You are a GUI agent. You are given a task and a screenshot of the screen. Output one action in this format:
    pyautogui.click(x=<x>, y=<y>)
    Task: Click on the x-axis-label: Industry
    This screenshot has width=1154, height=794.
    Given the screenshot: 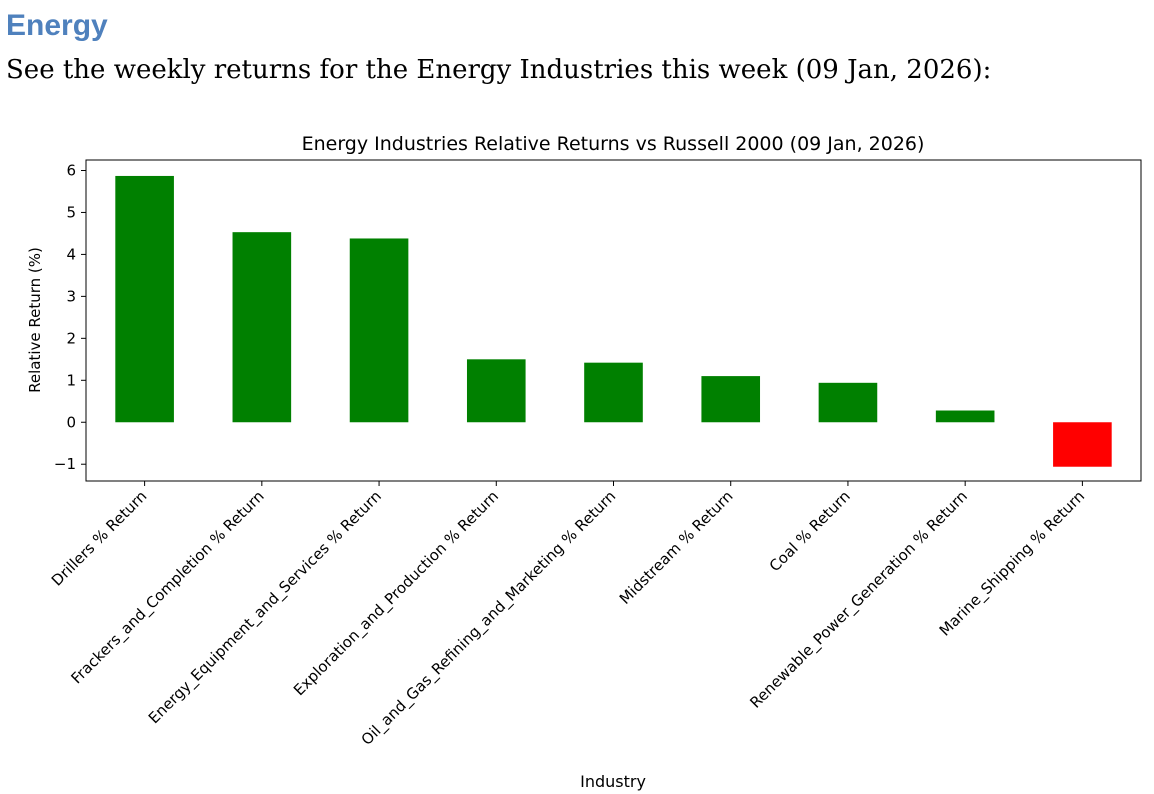 What is the action you would take?
    pyautogui.click(x=613, y=781)
    